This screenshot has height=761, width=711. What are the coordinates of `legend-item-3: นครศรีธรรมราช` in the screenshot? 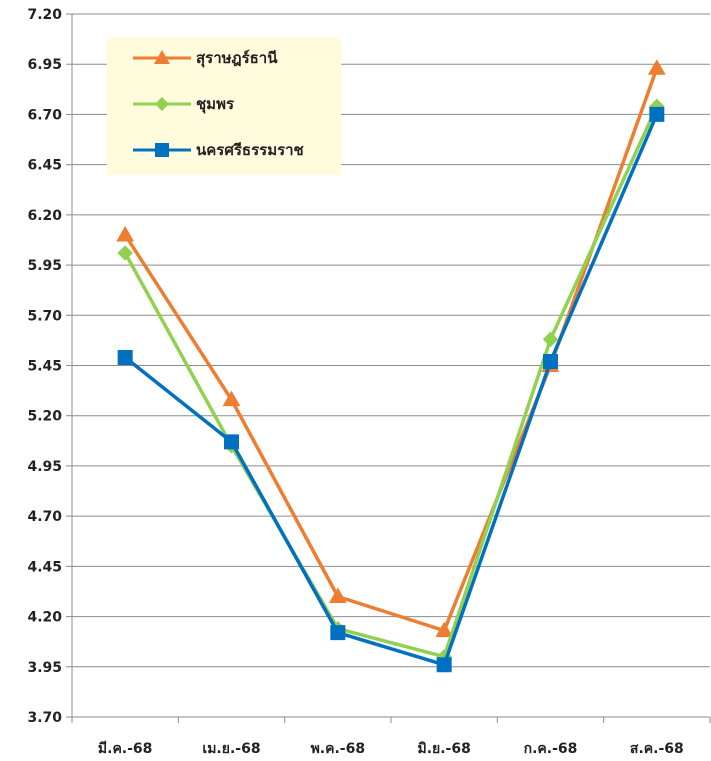 It's located at (218, 150).